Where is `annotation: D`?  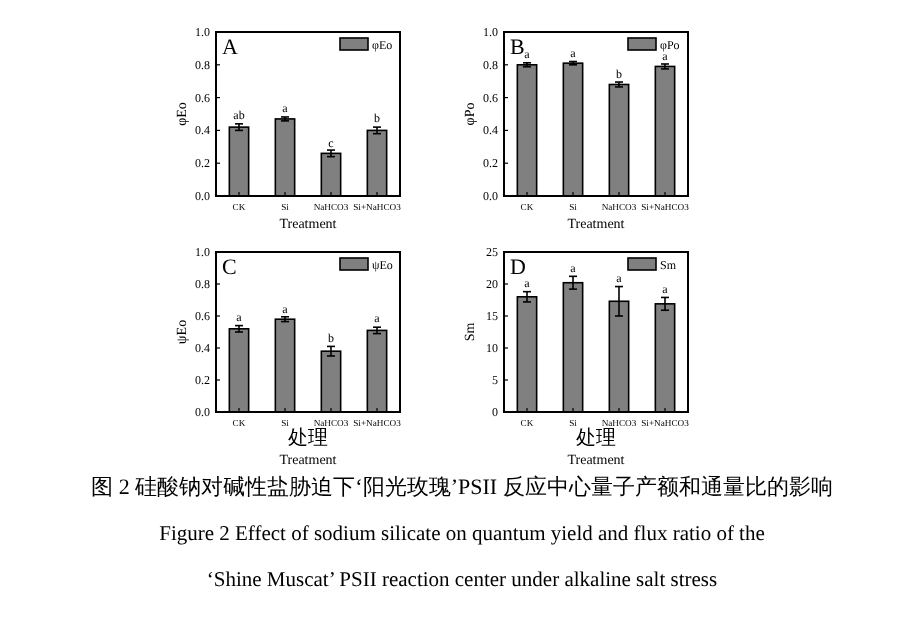
annotation: D is located at coordinates (518, 268).